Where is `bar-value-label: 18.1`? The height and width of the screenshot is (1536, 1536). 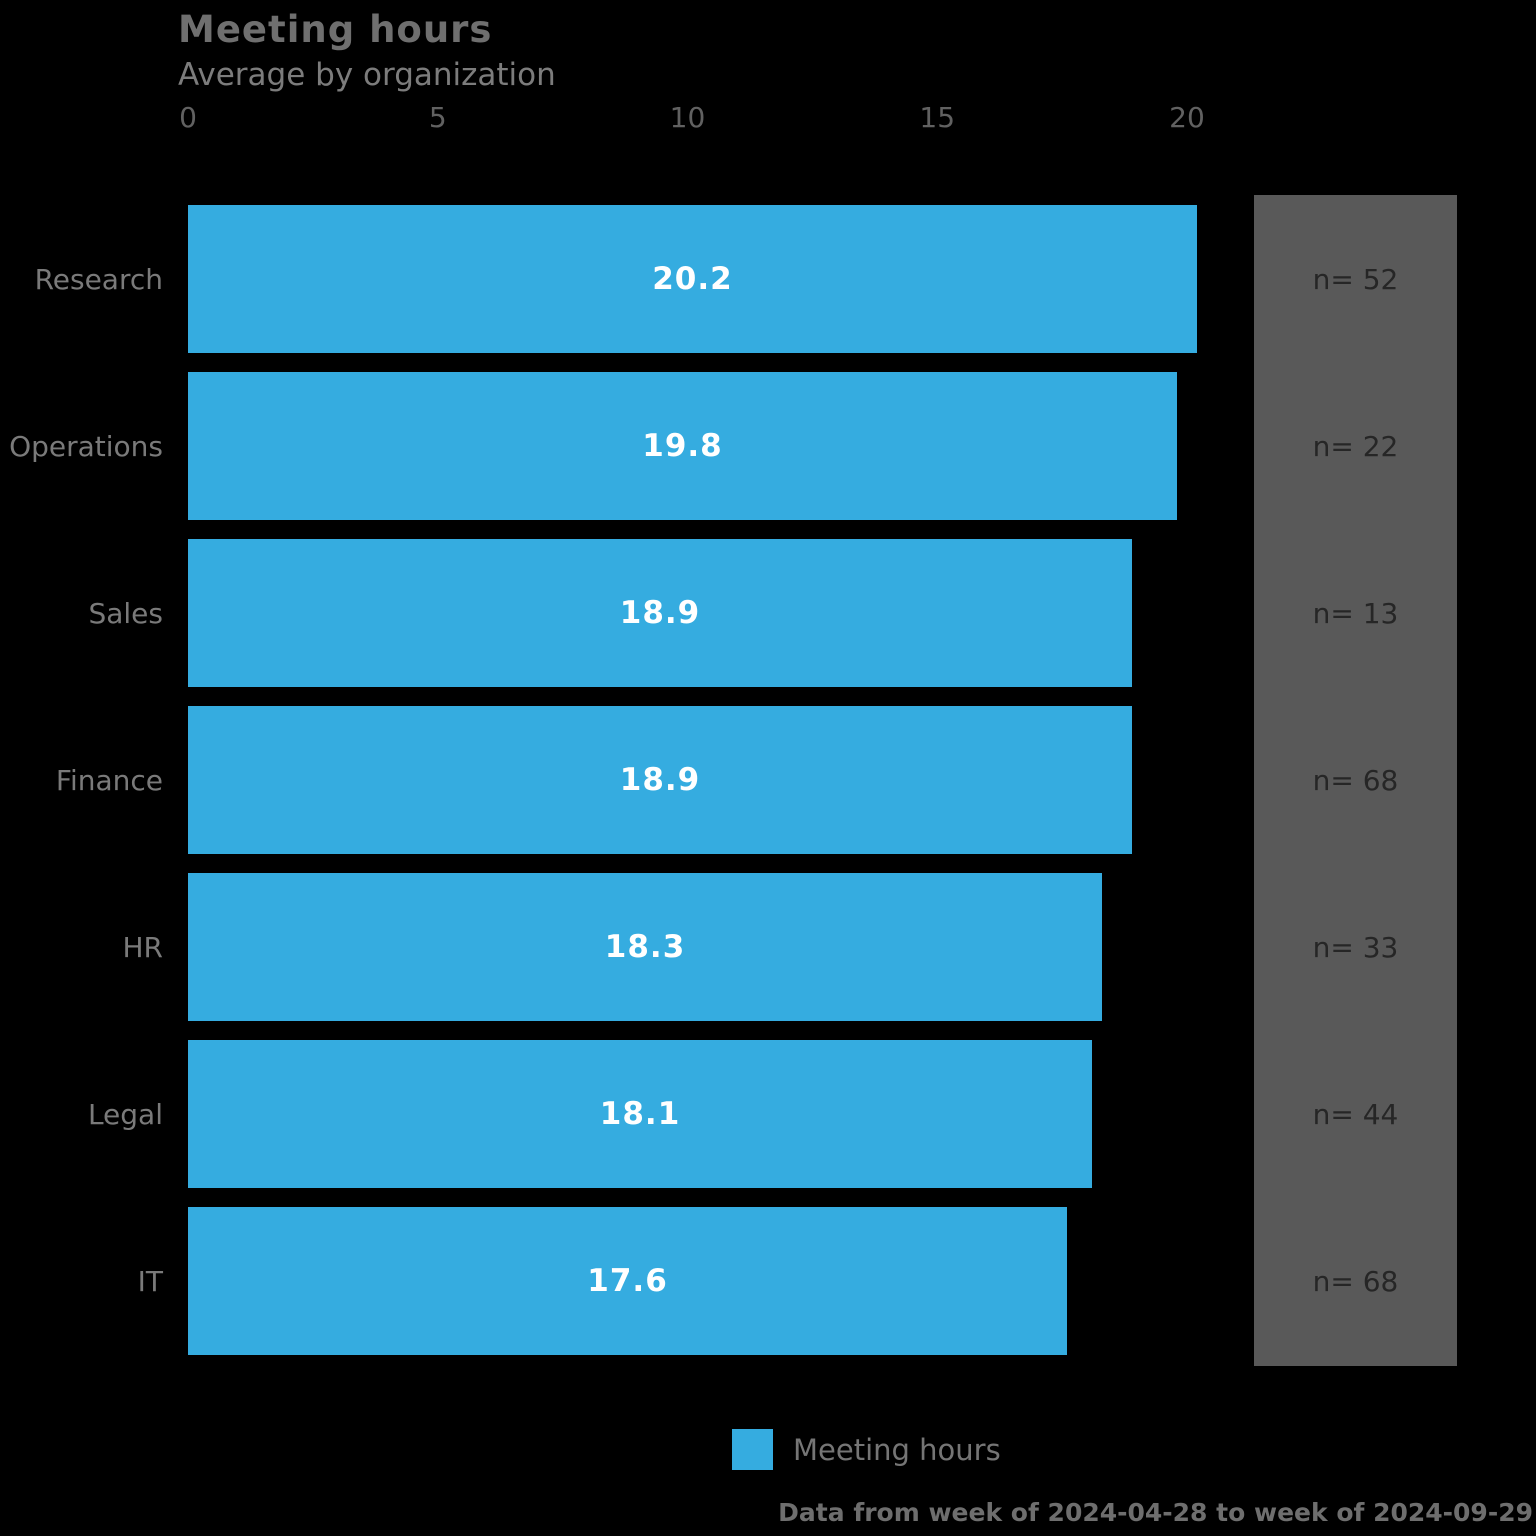 bar-value-label: 18.1 is located at coordinates (640, 1114).